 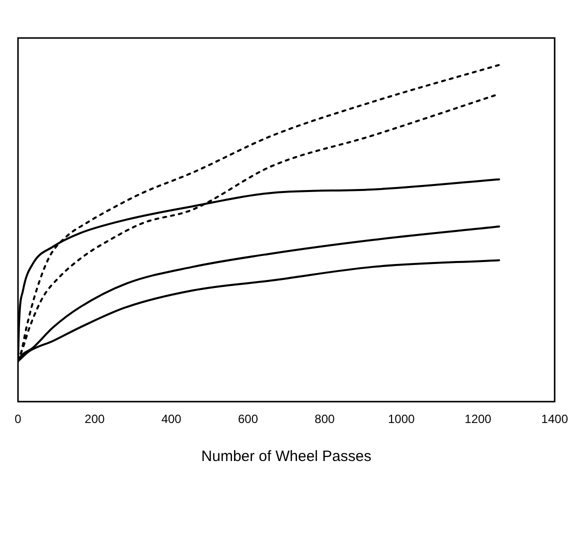 What do you see at coordinates (401, 419) in the screenshot?
I see `x-tick-label: 1000` at bounding box center [401, 419].